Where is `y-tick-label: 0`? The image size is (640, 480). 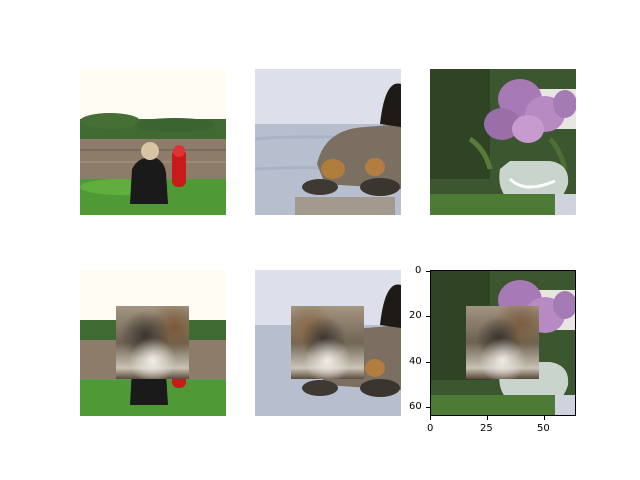 y-tick-label: 0 is located at coordinates (418, 270).